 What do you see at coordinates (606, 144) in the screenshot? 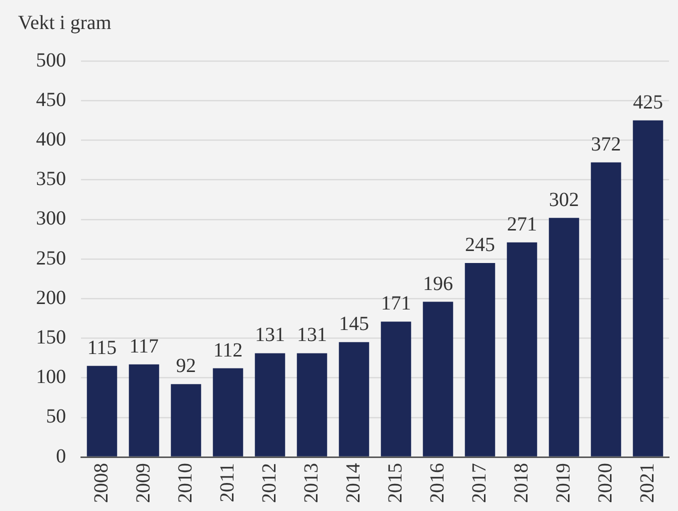
I see `data-label: 372` at bounding box center [606, 144].